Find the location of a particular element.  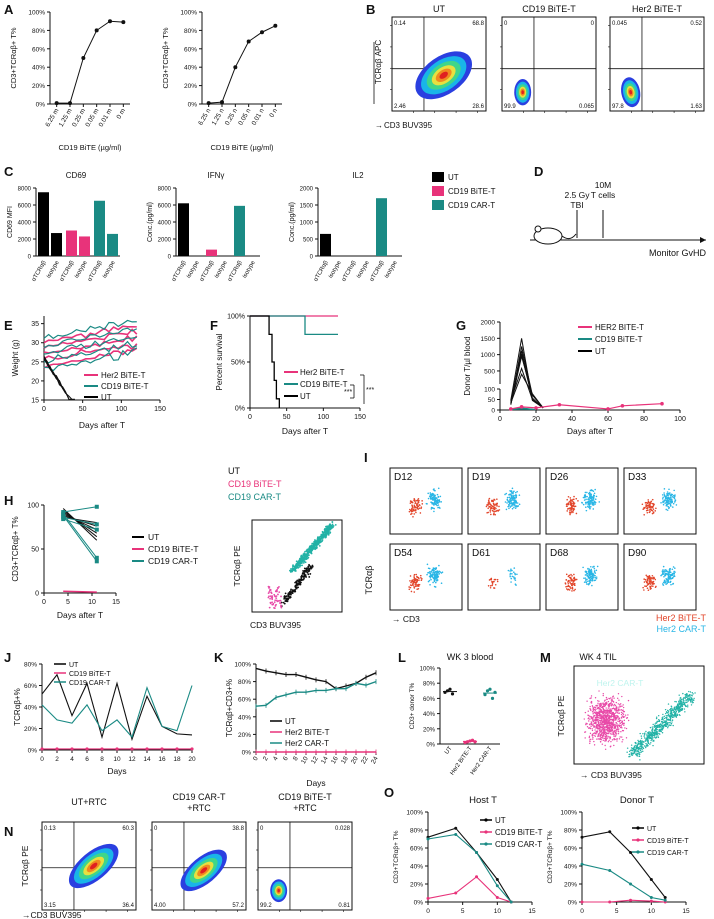

schedule-label: 10M is located at coordinates (603, 185).